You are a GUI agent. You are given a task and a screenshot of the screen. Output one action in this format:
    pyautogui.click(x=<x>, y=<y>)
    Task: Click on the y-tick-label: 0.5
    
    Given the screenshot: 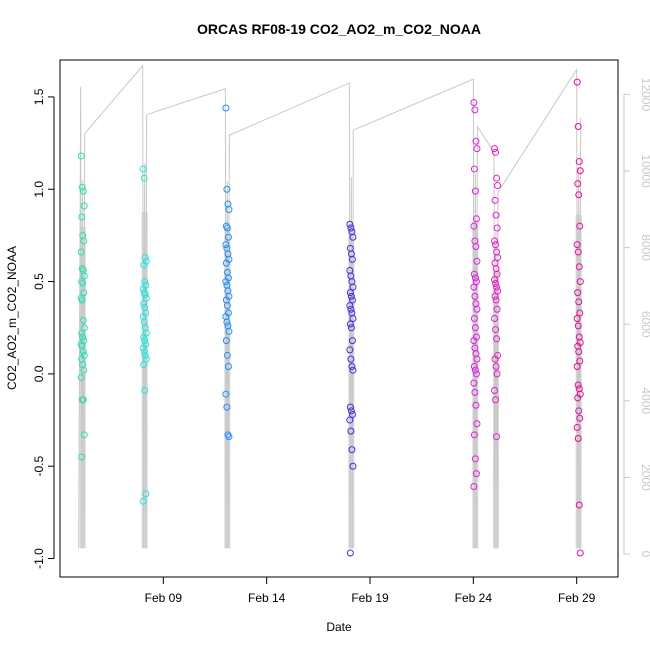 What is the action you would take?
    pyautogui.click(x=39, y=281)
    